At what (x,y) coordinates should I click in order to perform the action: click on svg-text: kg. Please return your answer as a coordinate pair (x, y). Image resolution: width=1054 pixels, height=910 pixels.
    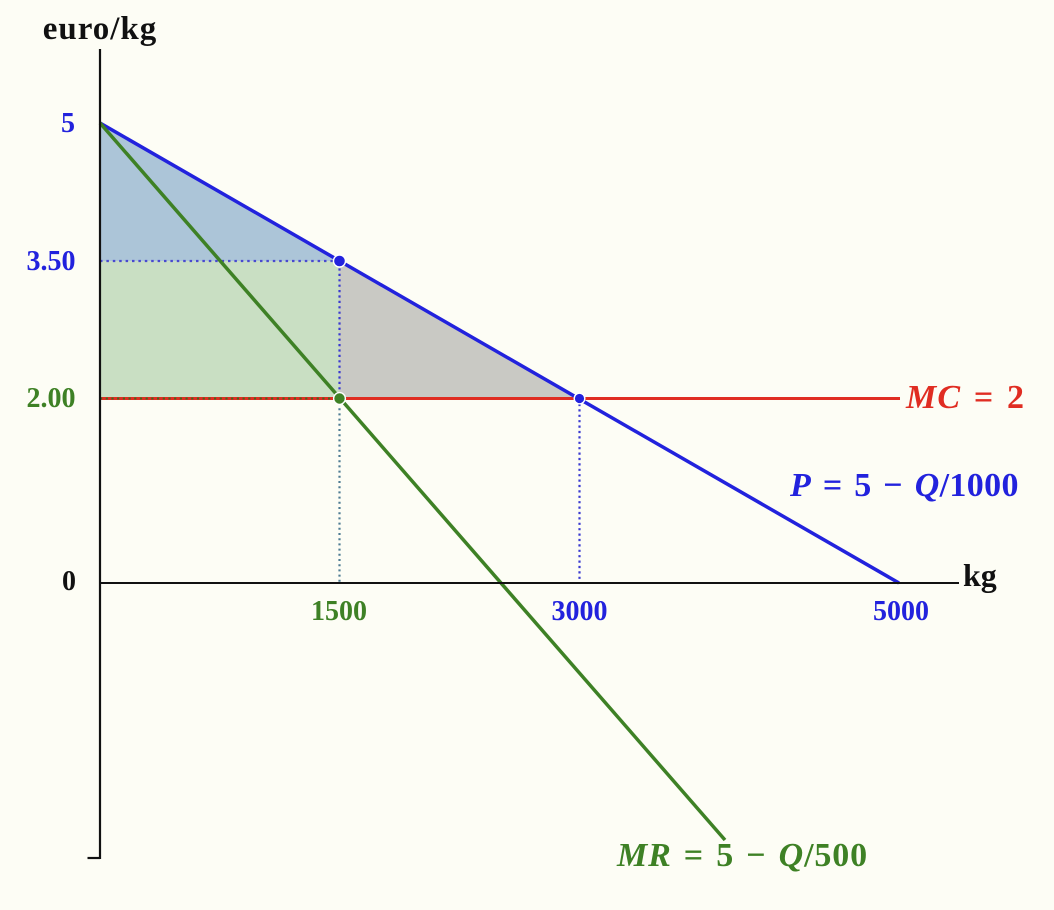
    Looking at the image, I should click on (980, 575).